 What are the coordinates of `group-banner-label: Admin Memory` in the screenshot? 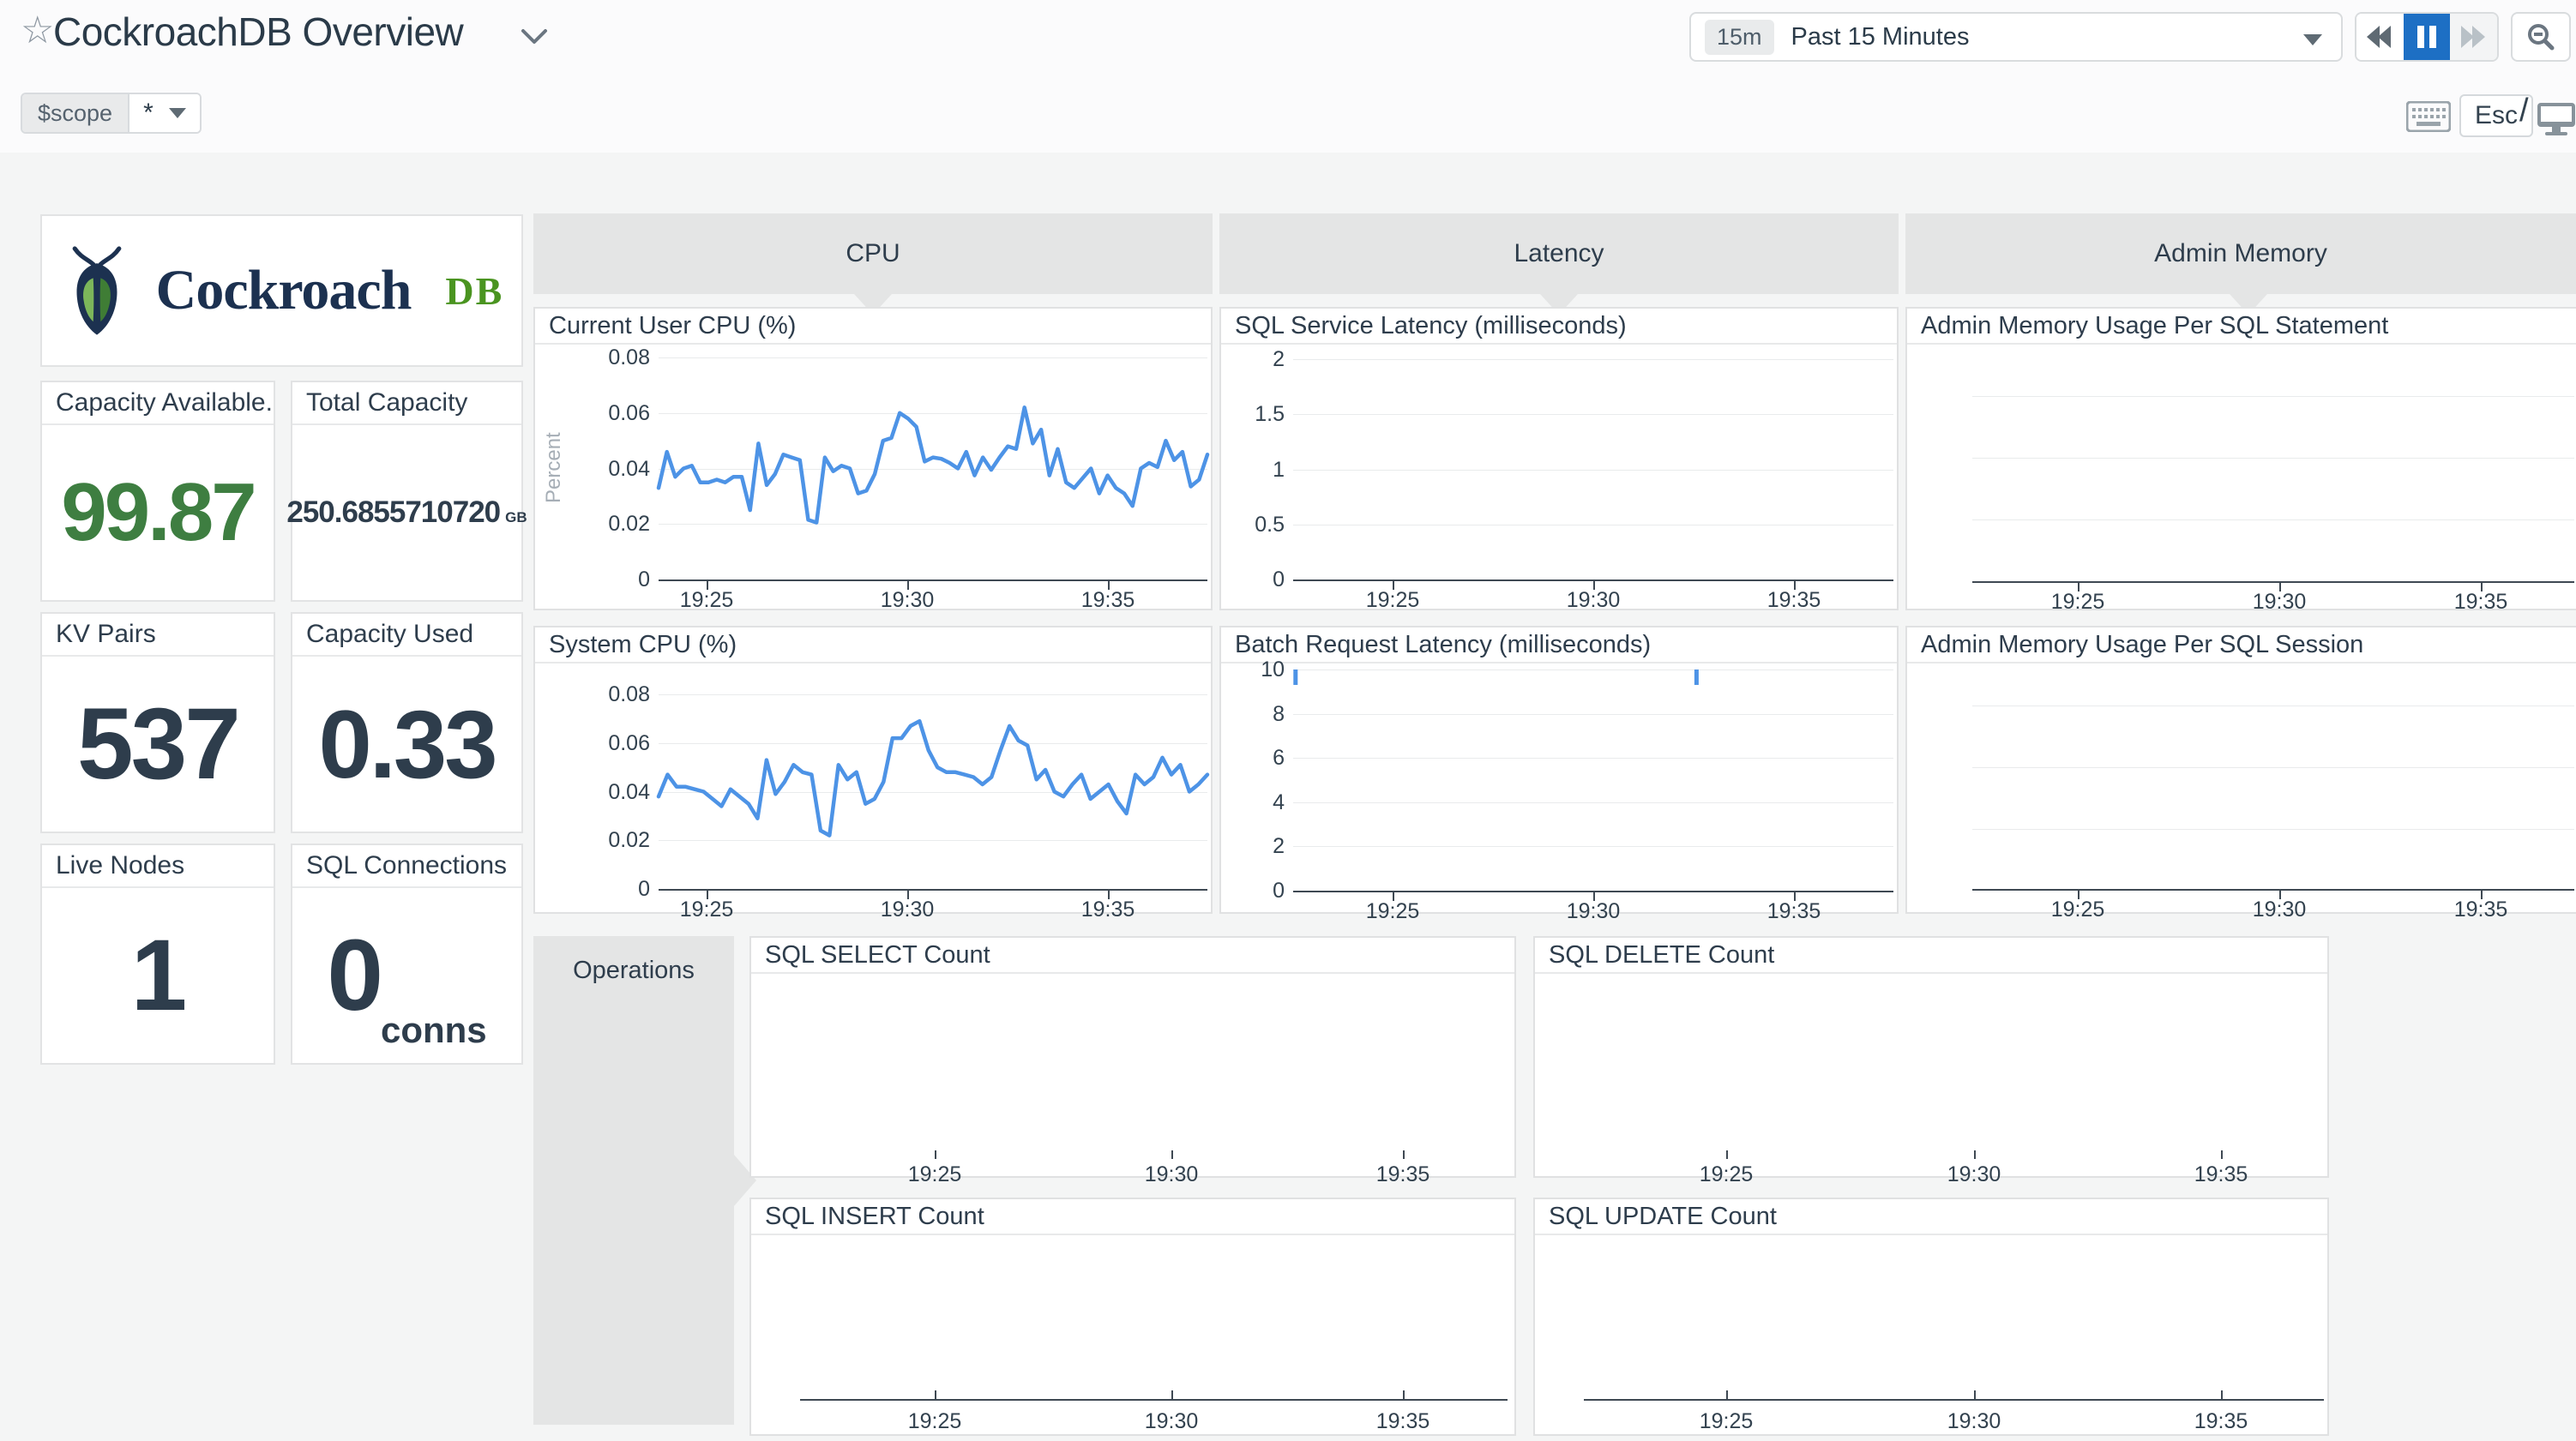 It's located at (2240, 253).